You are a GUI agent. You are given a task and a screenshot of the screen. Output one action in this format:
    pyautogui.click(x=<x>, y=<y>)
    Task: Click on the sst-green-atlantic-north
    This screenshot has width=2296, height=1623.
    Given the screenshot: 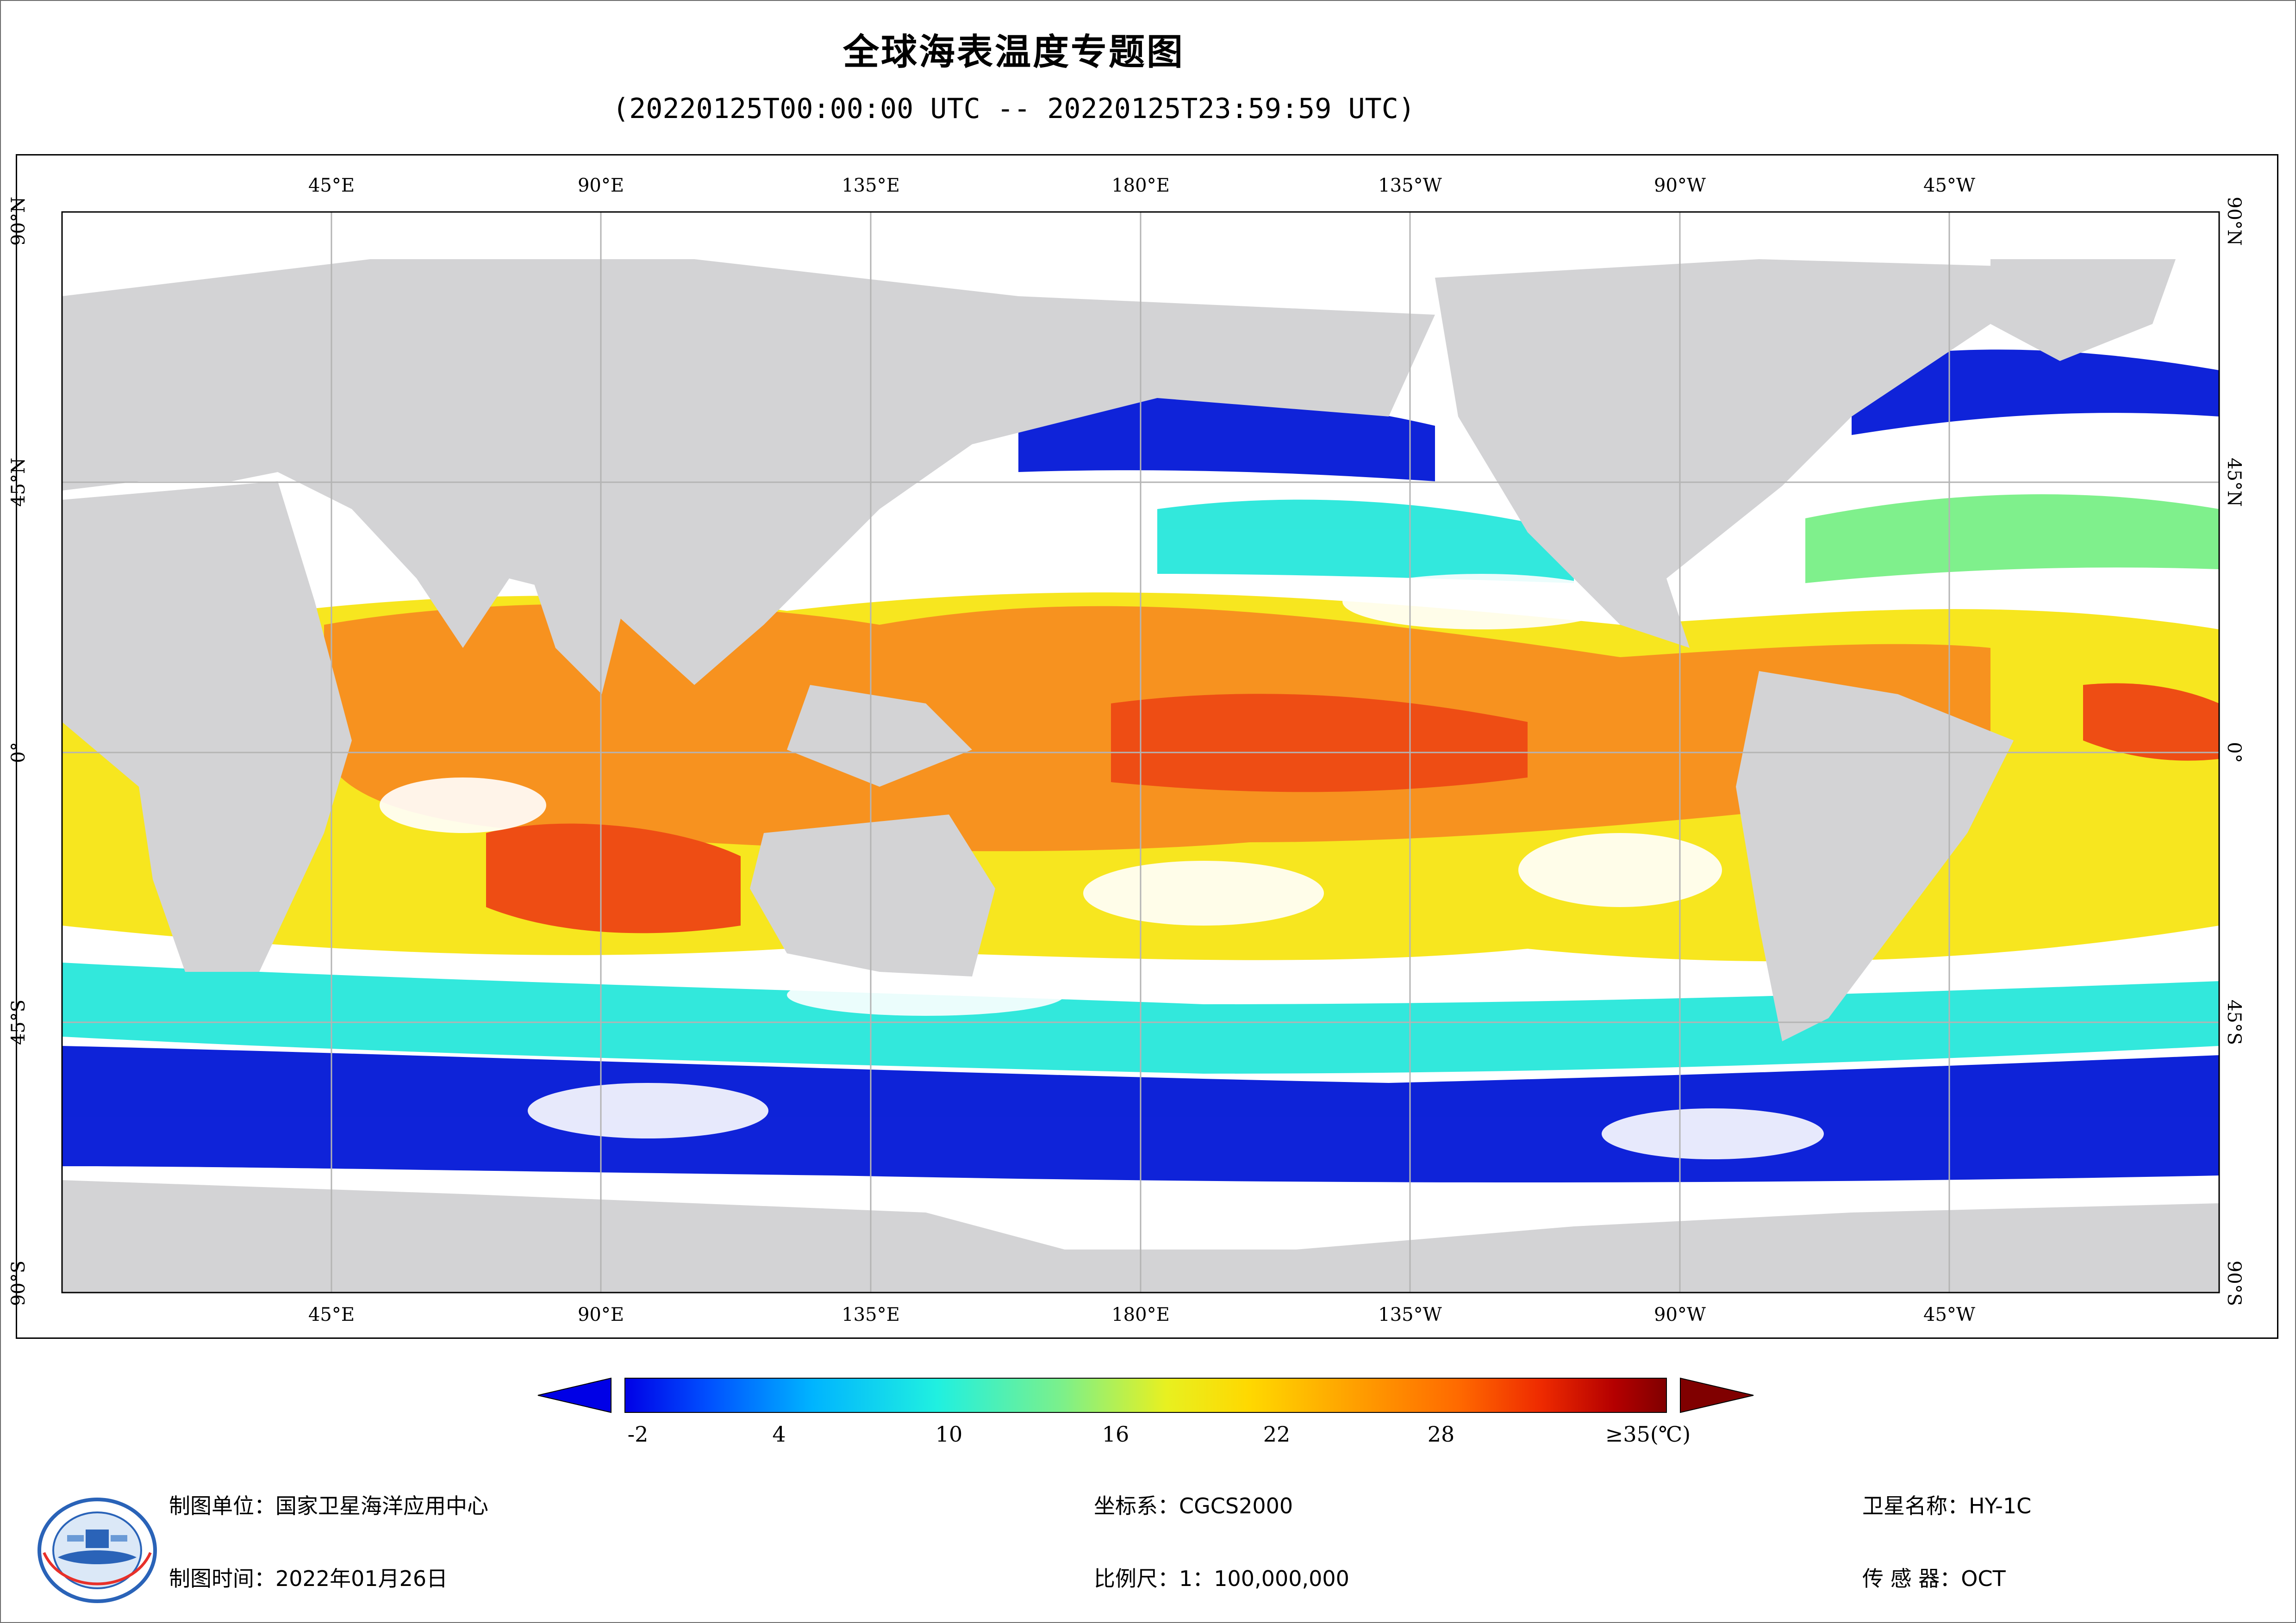 What is the action you would take?
    pyautogui.click(x=2012, y=538)
    